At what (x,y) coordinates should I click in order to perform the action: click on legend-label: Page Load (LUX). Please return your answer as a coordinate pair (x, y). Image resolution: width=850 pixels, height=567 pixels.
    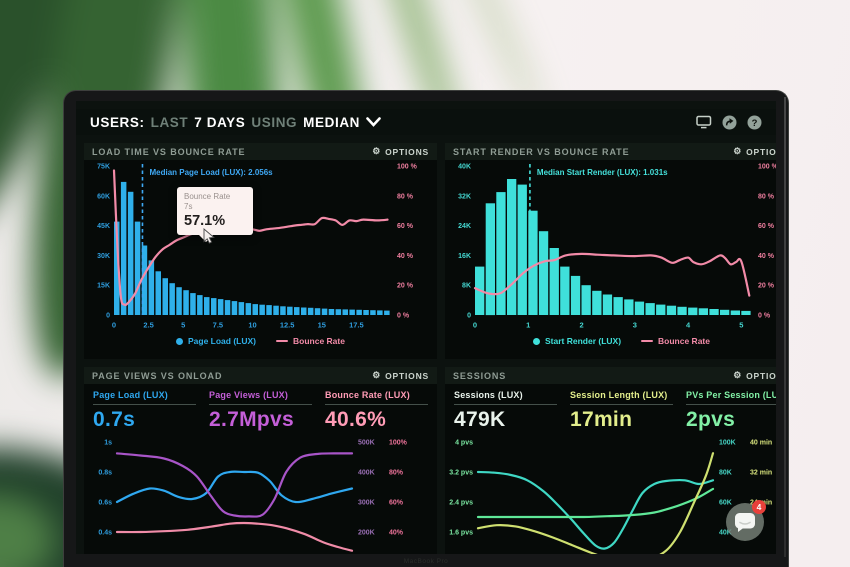
    Looking at the image, I should click on (222, 341).